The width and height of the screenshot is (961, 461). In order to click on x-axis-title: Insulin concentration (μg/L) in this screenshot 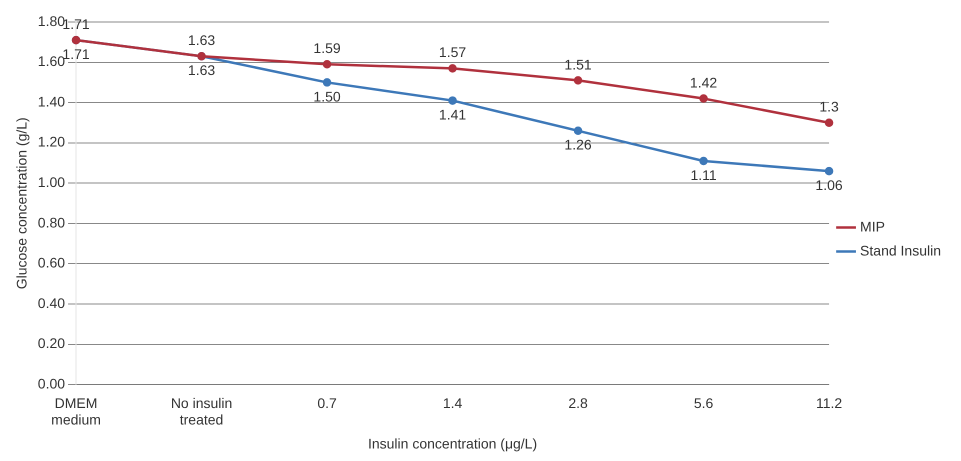, I will do `click(453, 443)`.